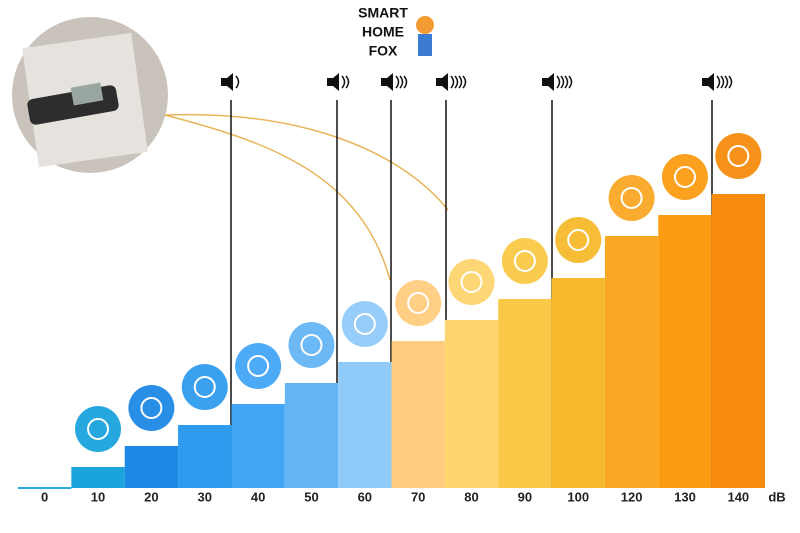 This screenshot has width=800, height=533. What do you see at coordinates (383, 51) in the screenshot?
I see `logo-text: FOX` at bounding box center [383, 51].